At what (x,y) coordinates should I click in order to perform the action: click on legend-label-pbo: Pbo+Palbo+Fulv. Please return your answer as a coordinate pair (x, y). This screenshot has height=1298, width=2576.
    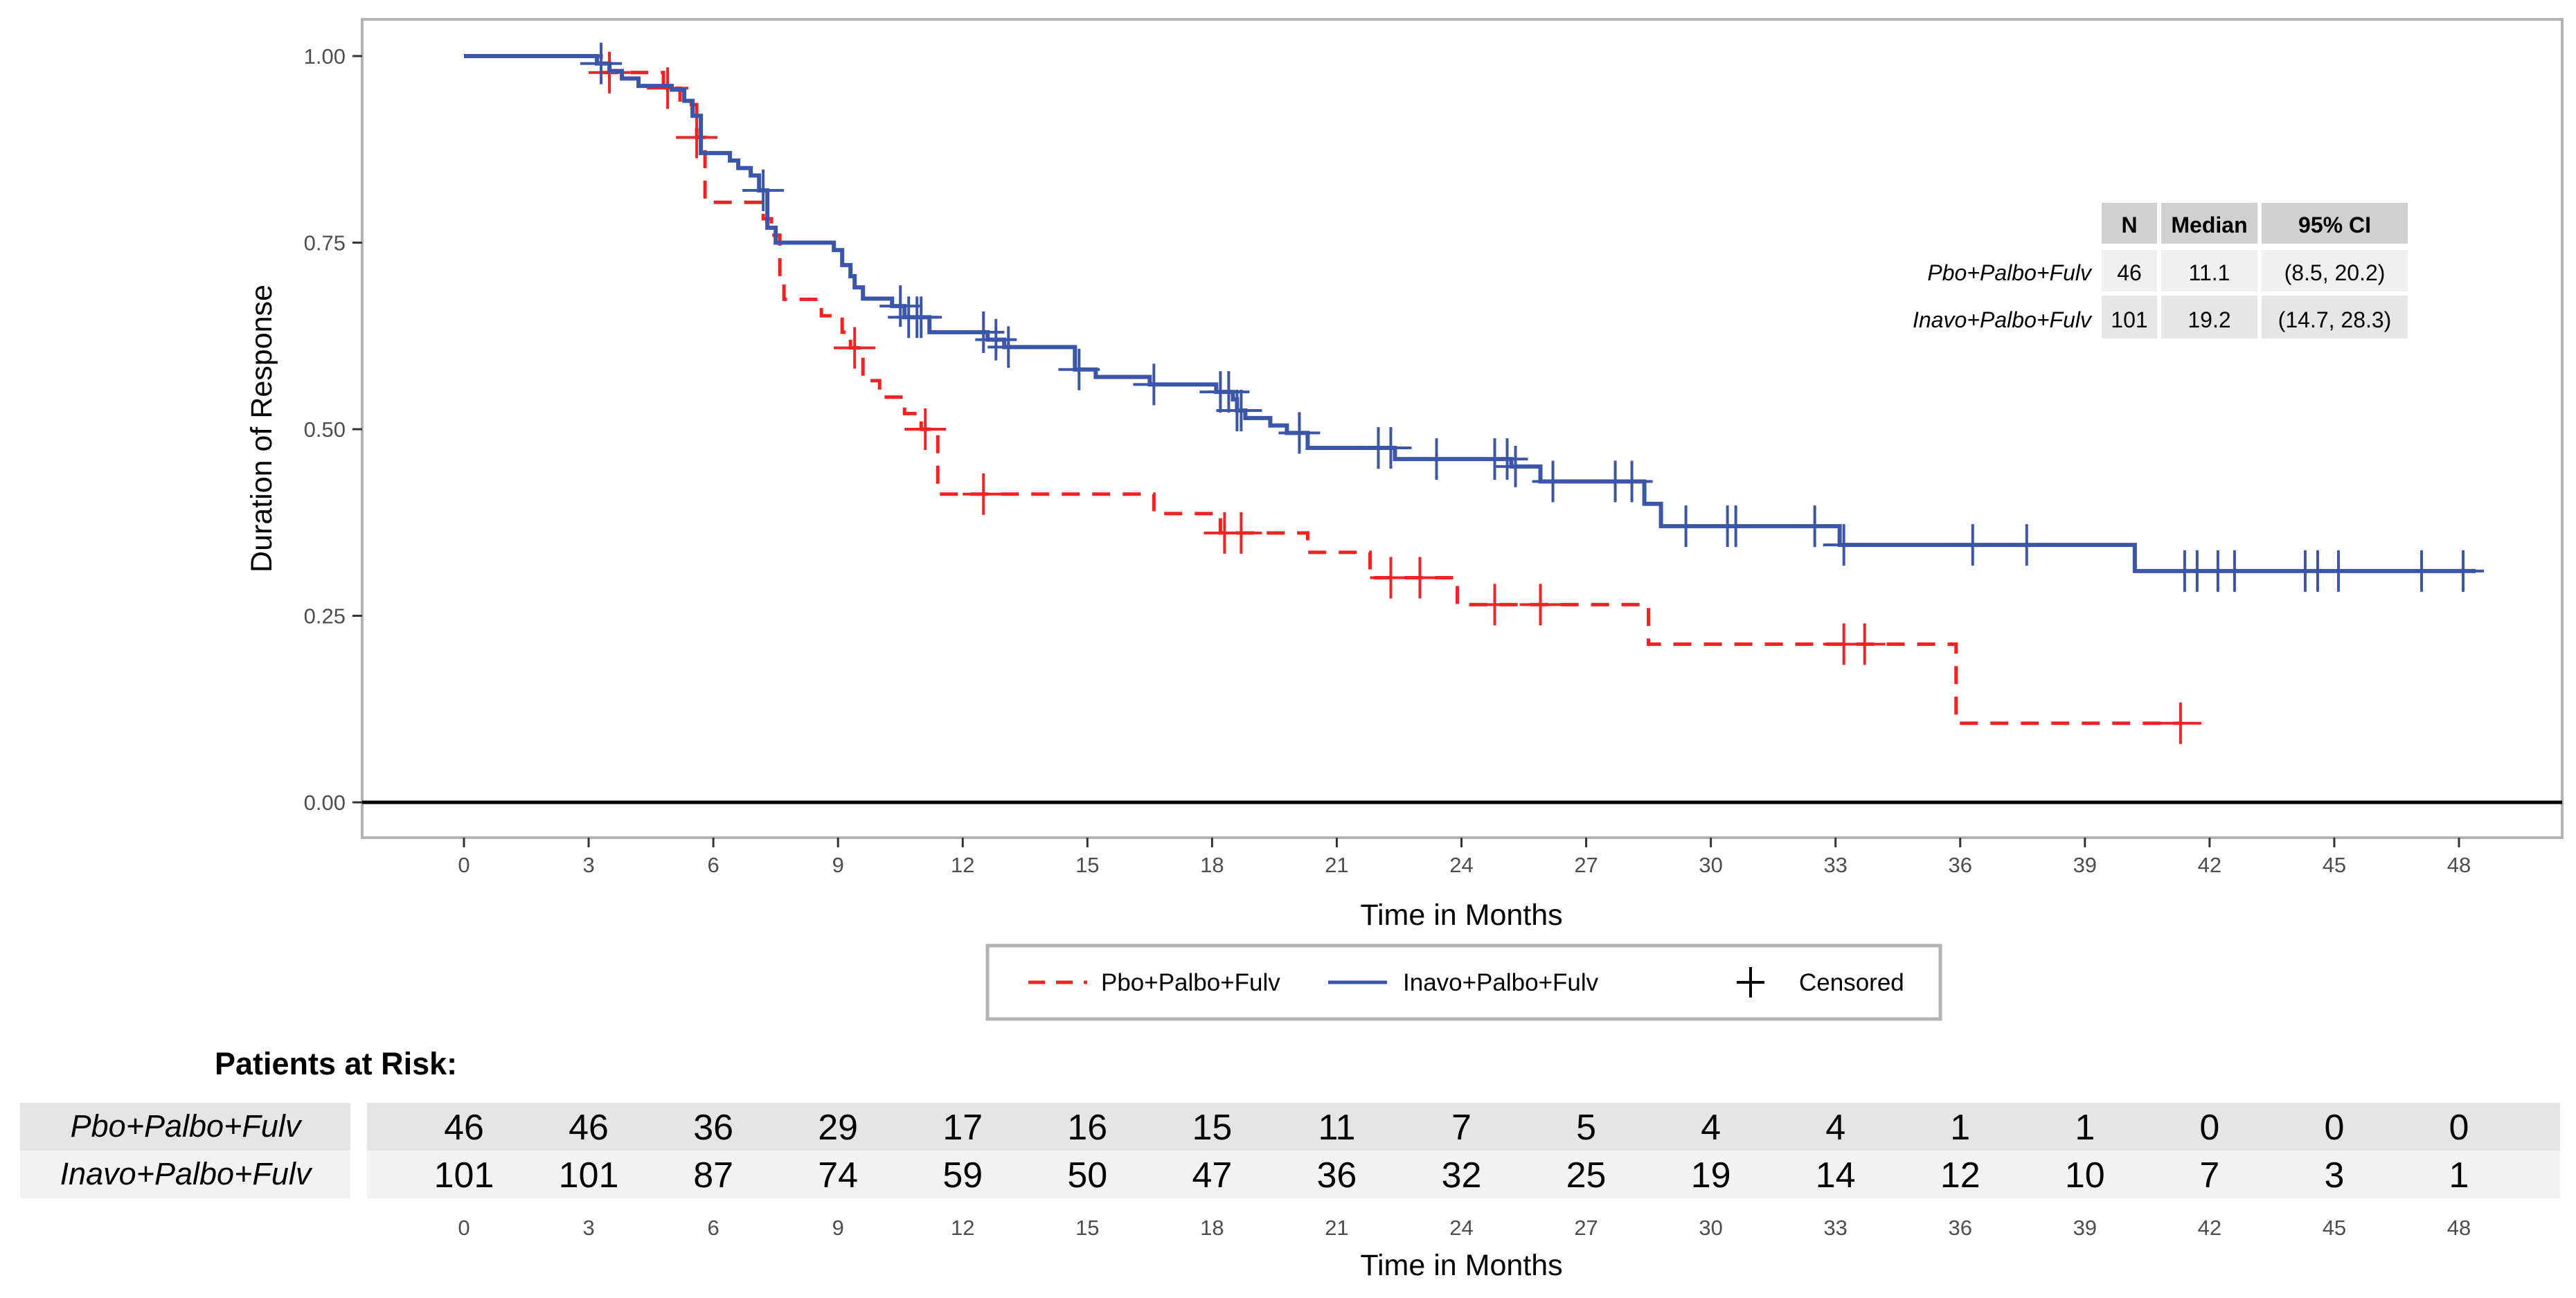
    Looking at the image, I should click on (1191, 982).